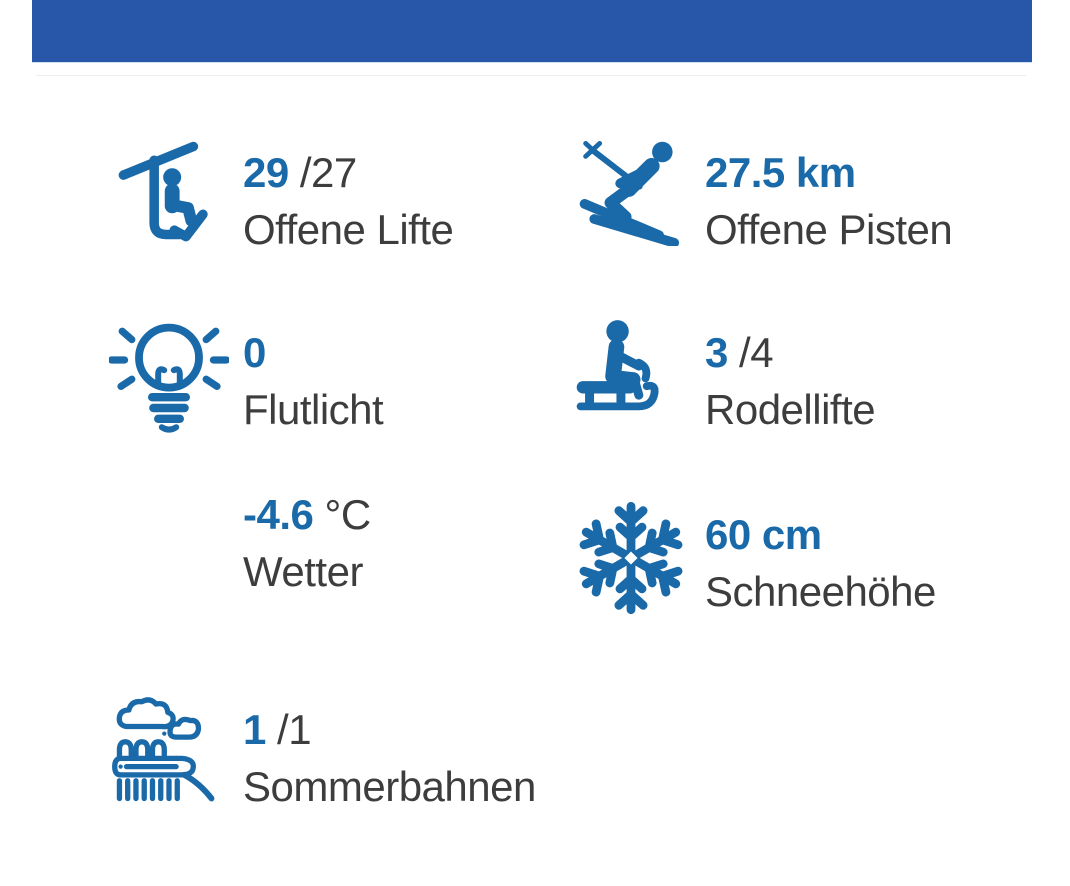 The height and width of the screenshot is (886, 1070). I want to click on stat-offene-pisten: 27.5 km Offene Pisten, so click(755, 195).